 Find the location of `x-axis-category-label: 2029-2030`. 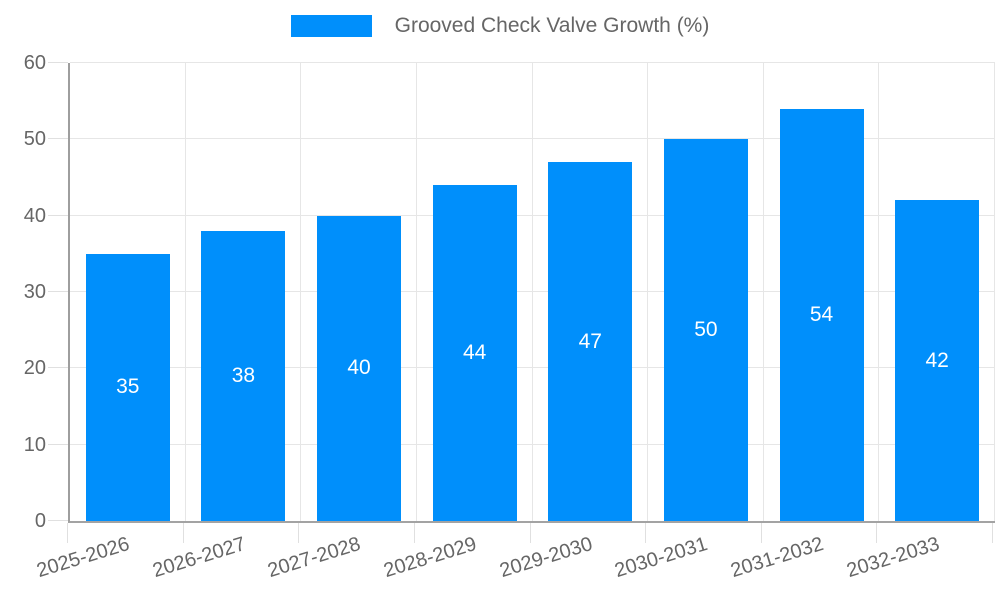

x-axis-category-label: 2029-2030 is located at coordinates (545, 558).